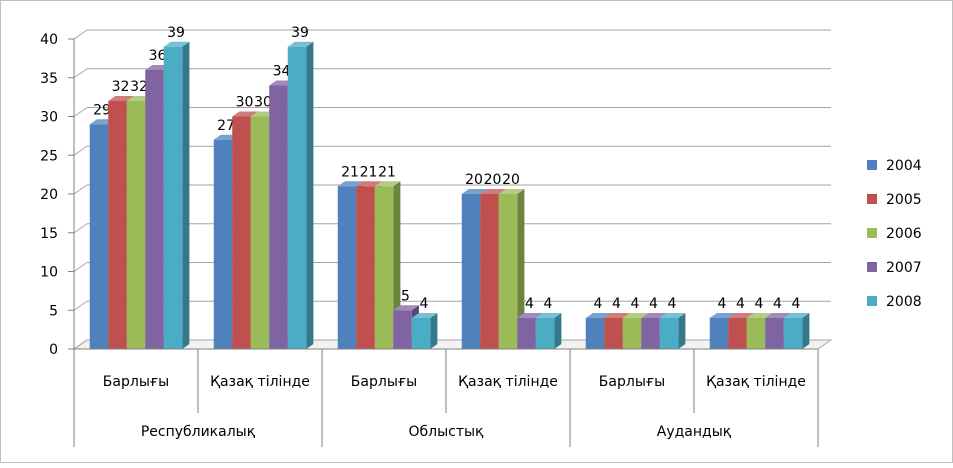  Describe the element at coordinates (904, 302) in the screenshot. I see `legend-label: 2008` at that location.